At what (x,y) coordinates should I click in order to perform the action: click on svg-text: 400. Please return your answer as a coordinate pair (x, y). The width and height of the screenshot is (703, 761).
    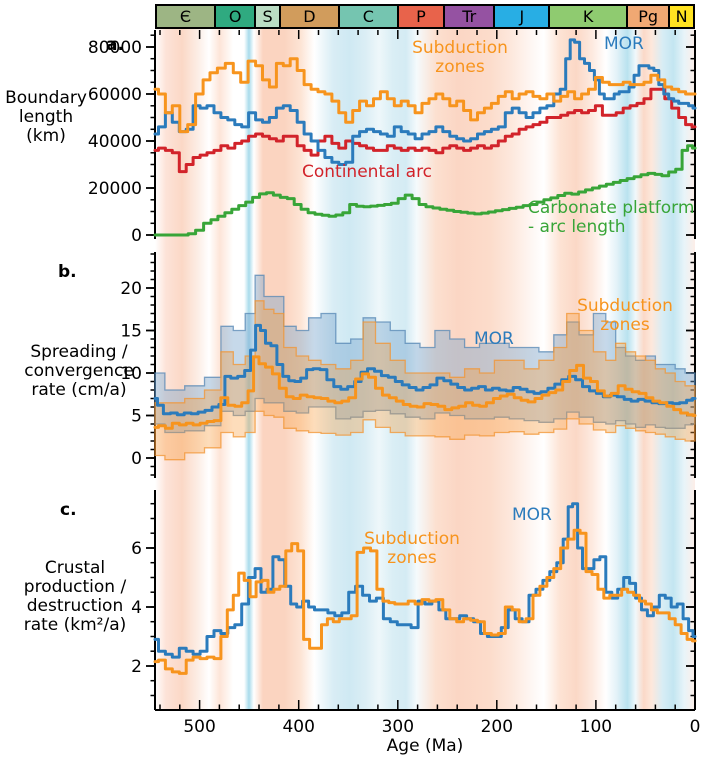
    Looking at the image, I should click on (298, 727).